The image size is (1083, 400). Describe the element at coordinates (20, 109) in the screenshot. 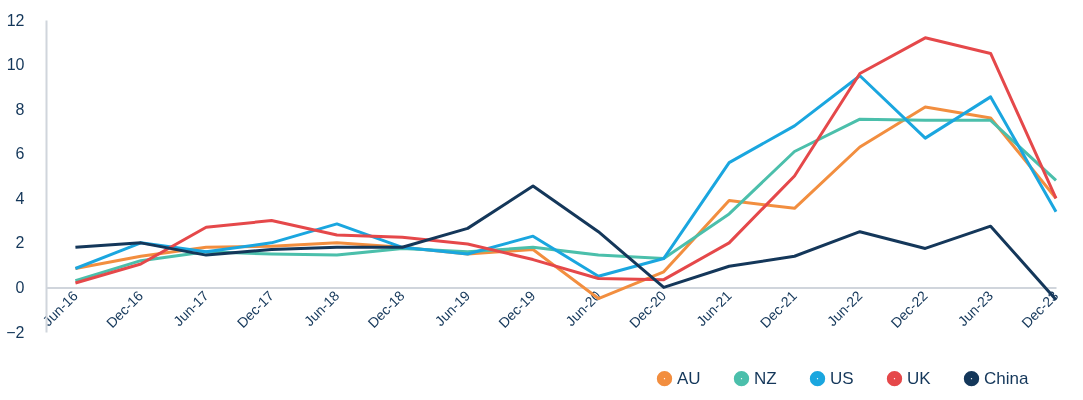

I see `y-tick-label: 8` at that location.